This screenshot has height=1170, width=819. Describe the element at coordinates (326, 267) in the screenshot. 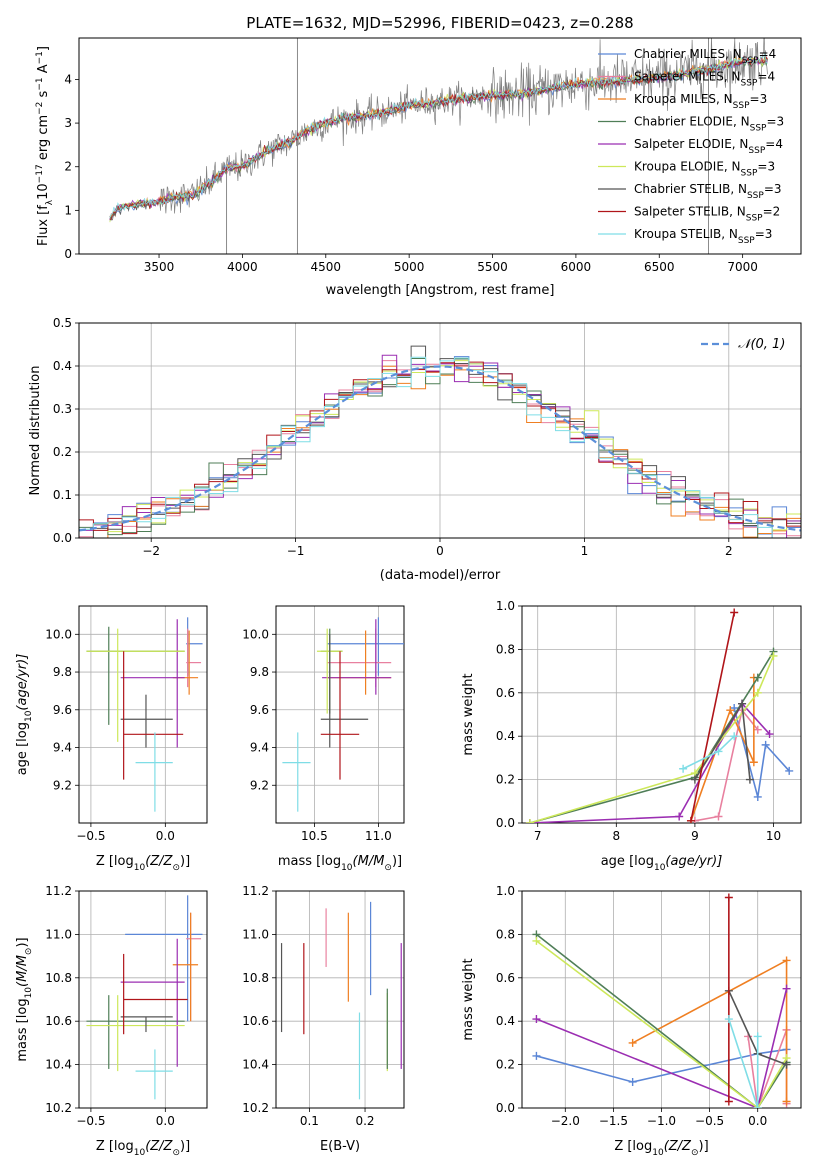

I see `x-tick-label: 4500` at that location.